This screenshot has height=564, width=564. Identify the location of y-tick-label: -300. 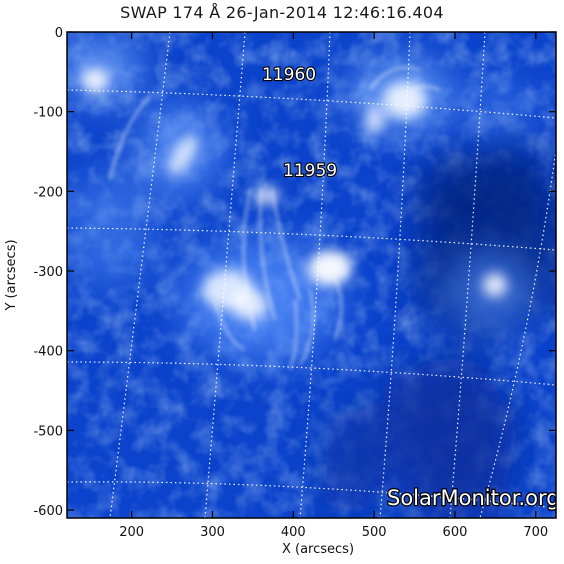
(48, 272).